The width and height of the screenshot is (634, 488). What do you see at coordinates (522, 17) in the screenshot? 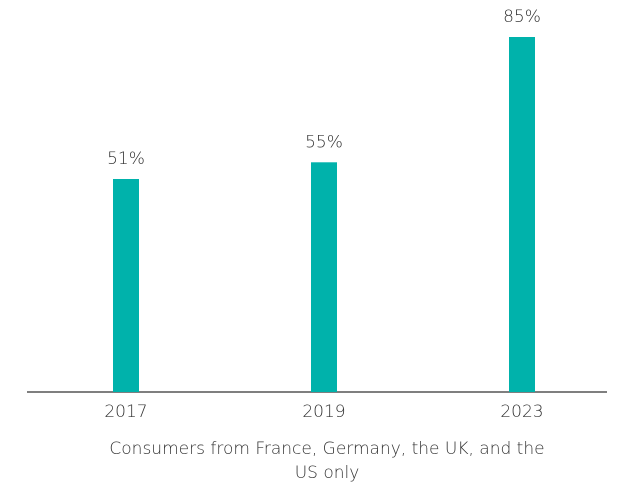
I see `data-label: 85%` at bounding box center [522, 17].